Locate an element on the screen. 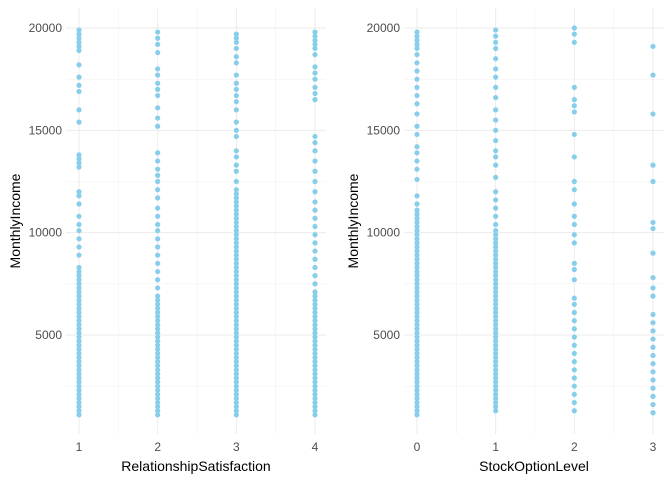 The width and height of the screenshot is (672, 485). x-tick-label: 3 is located at coordinates (236, 447).